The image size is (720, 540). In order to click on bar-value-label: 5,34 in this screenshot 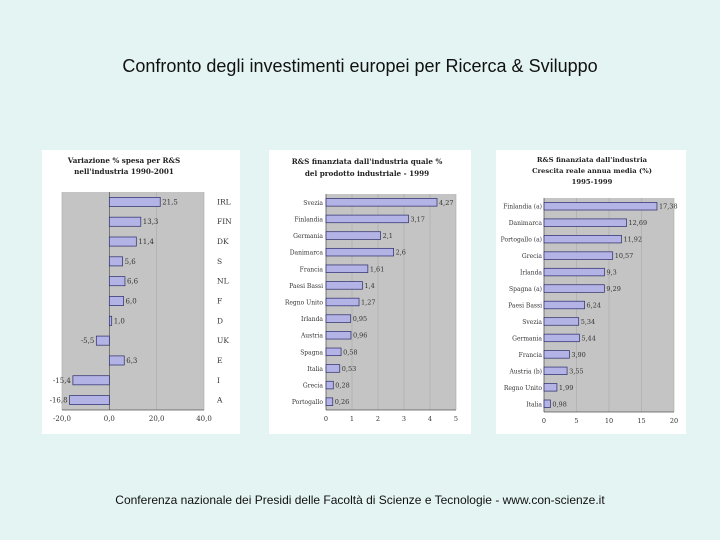, I will do `click(588, 322)`.